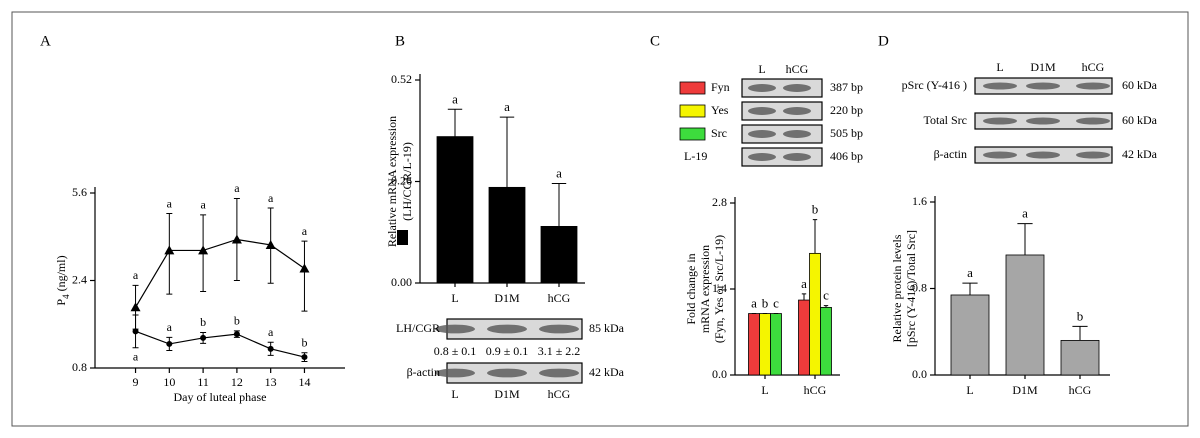  I want to click on gel-size: 387 bp, so click(846, 87).